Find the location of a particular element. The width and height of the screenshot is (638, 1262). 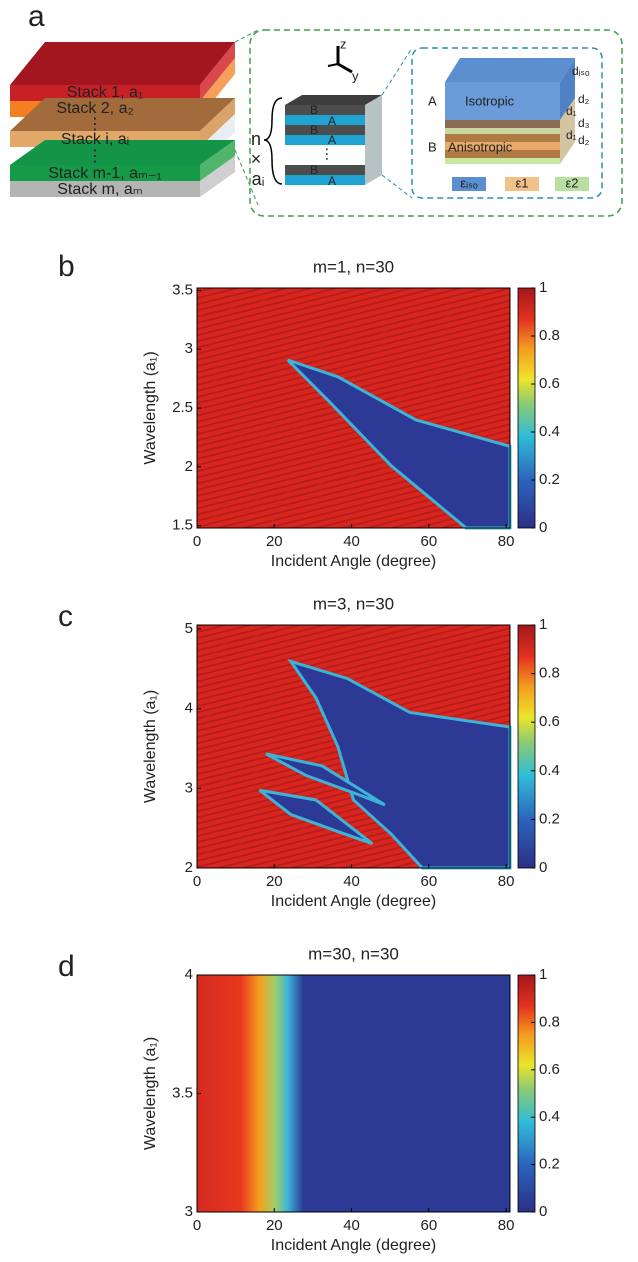

block-label: B is located at coordinates (432, 146).